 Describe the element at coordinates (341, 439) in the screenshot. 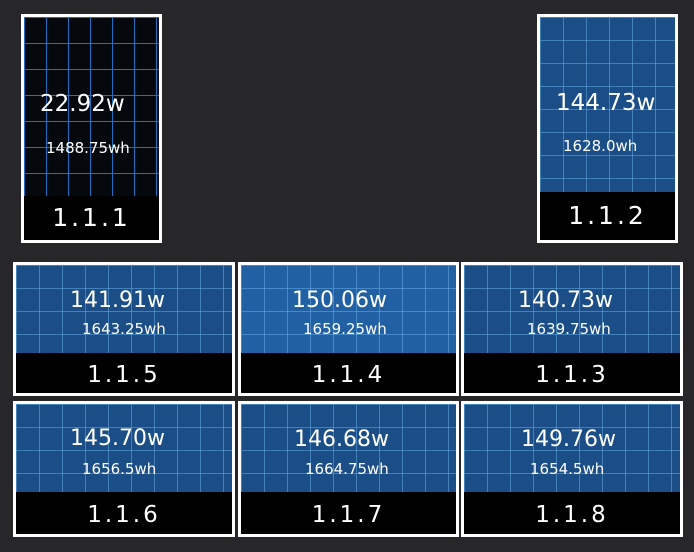

I see `panel-power: 146.68w` at that location.